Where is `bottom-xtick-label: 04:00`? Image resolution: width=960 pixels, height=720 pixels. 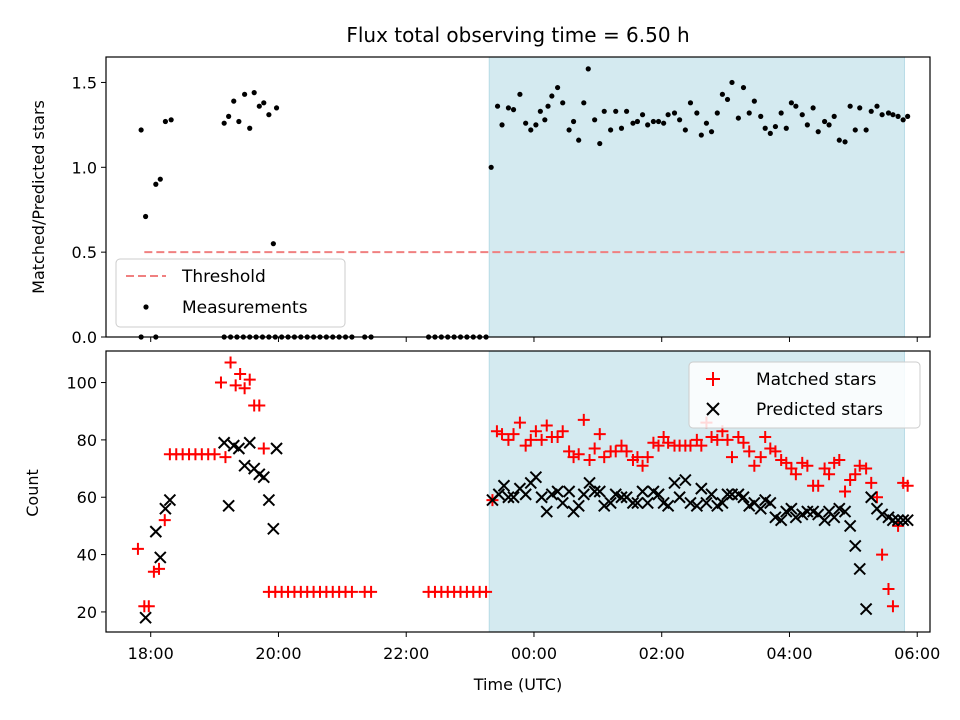
bottom-xtick-label: 04:00 is located at coordinates (789, 653).